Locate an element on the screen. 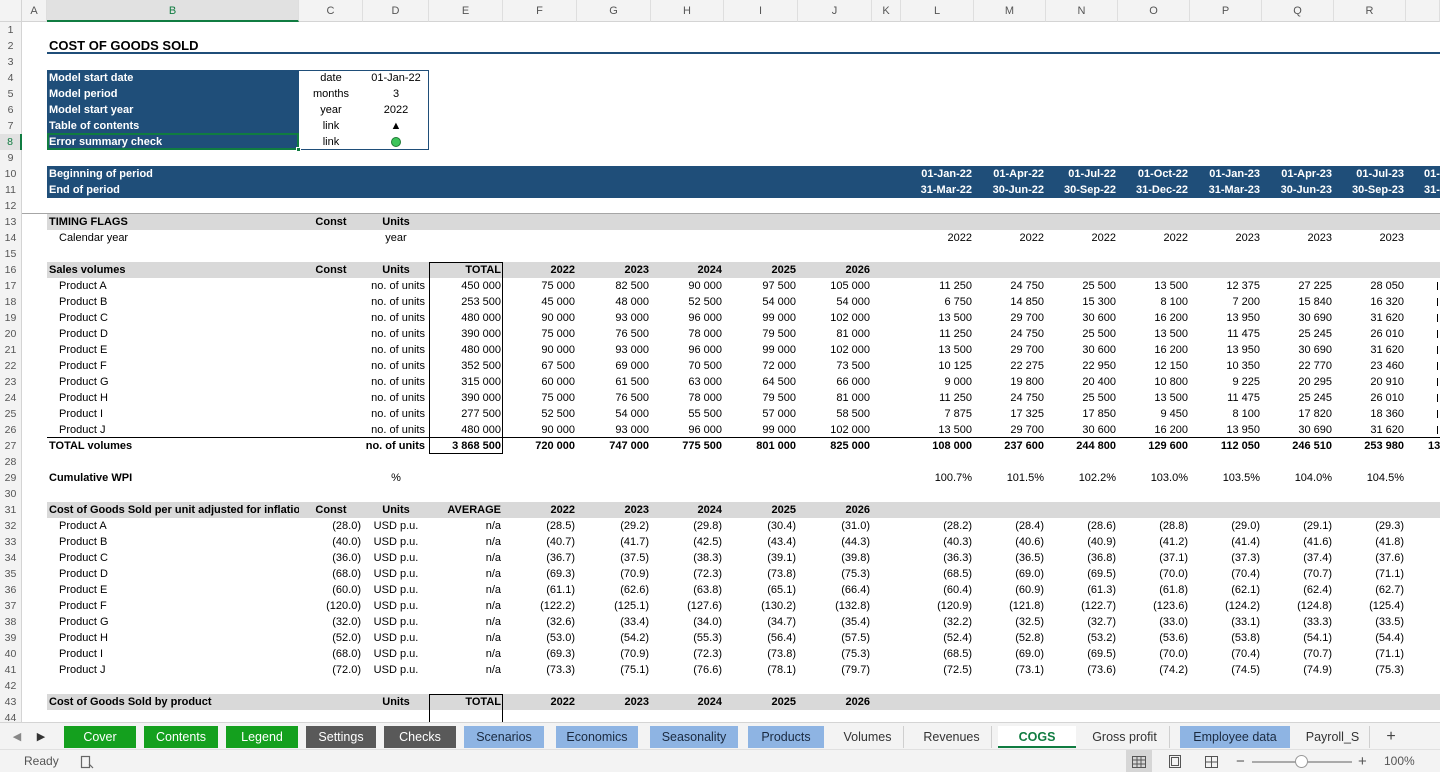  quarterly-value: (28.2) is located at coordinates (957, 526).